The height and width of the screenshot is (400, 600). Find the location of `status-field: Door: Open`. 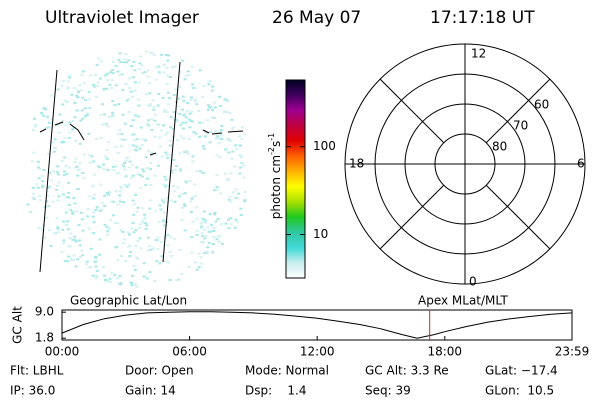

status-field: Door: Open is located at coordinates (159, 371).